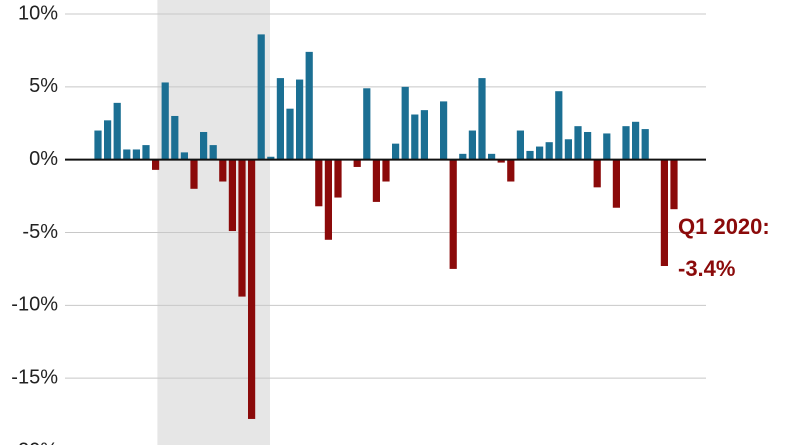 The height and width of the screenshot is (445, 800). Describe the element at coordinates (40, 232) in the screenshot. I see `y-tick-label: -5%` at that location.